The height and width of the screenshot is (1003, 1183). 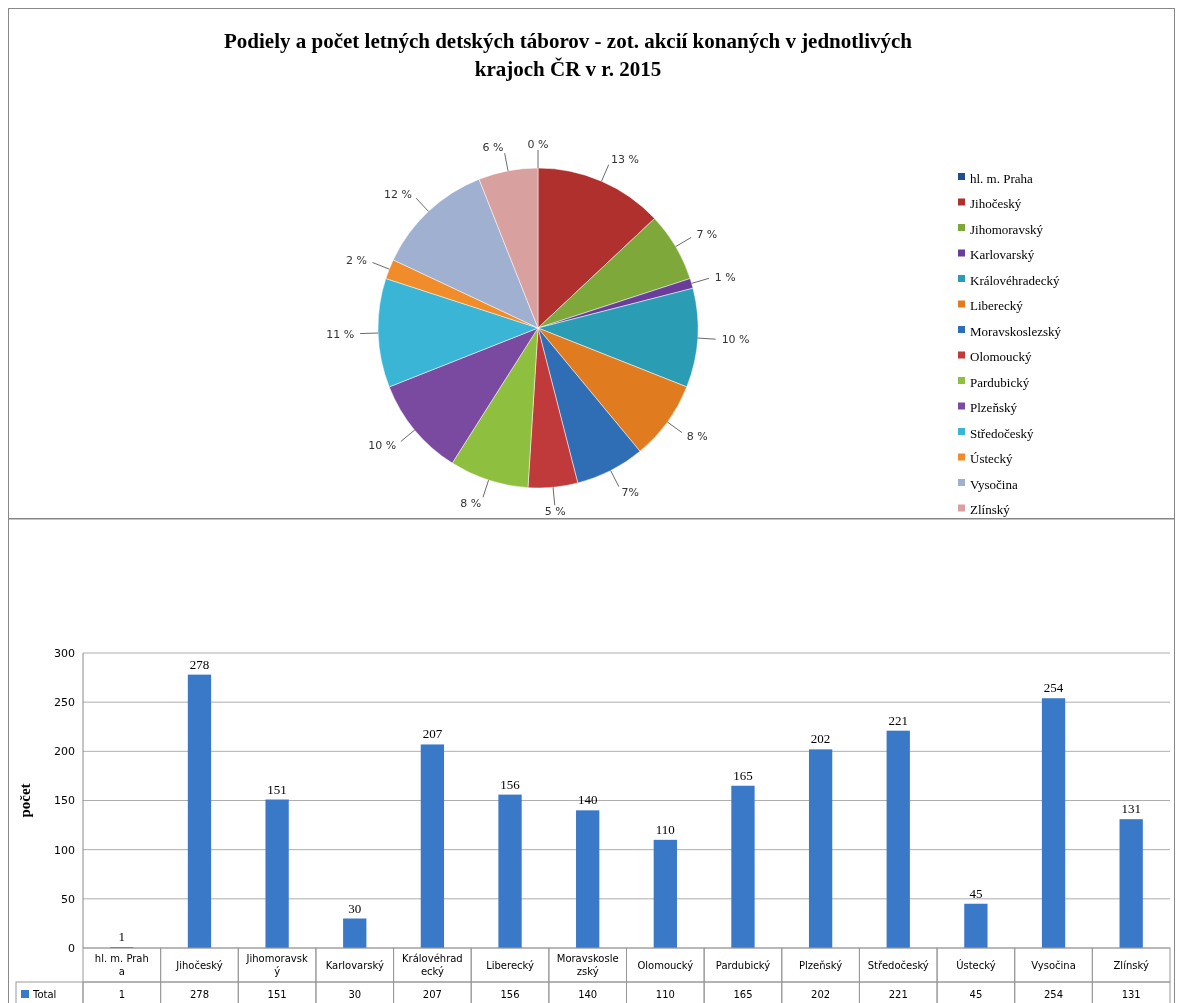 What do you see at coordinates (68, 899) in the screenshot?
I see `y-tick-label: 50` at bounding box center [68, 899].